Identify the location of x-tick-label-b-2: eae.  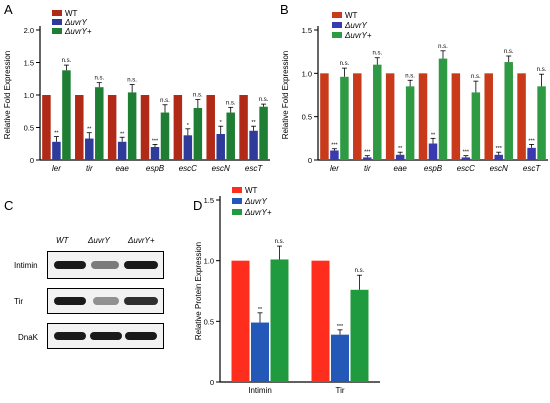
(400, 168).